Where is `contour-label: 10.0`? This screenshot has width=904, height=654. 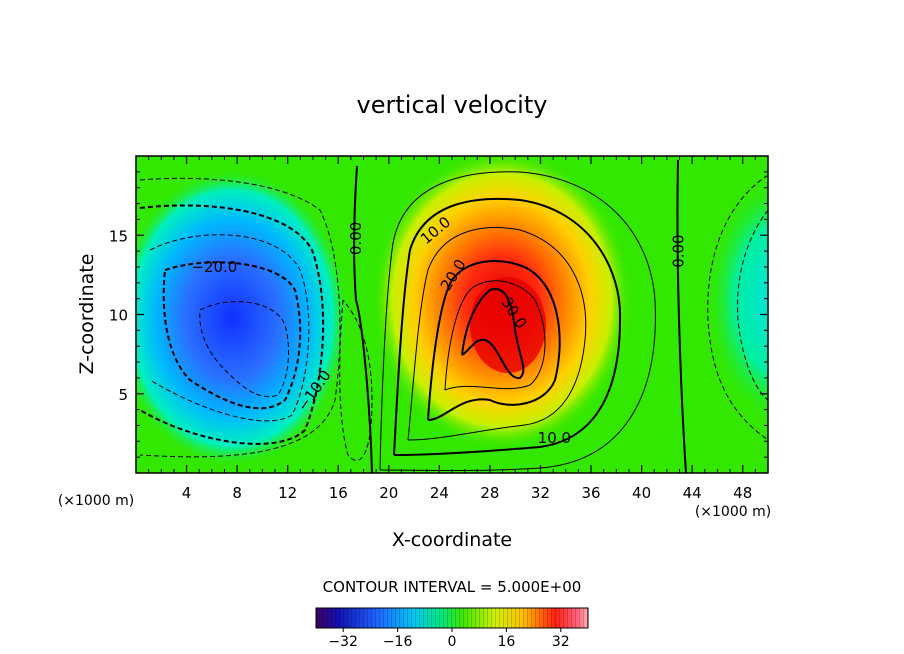
contour-label: 10.0 is located at coordinates (554, 438).